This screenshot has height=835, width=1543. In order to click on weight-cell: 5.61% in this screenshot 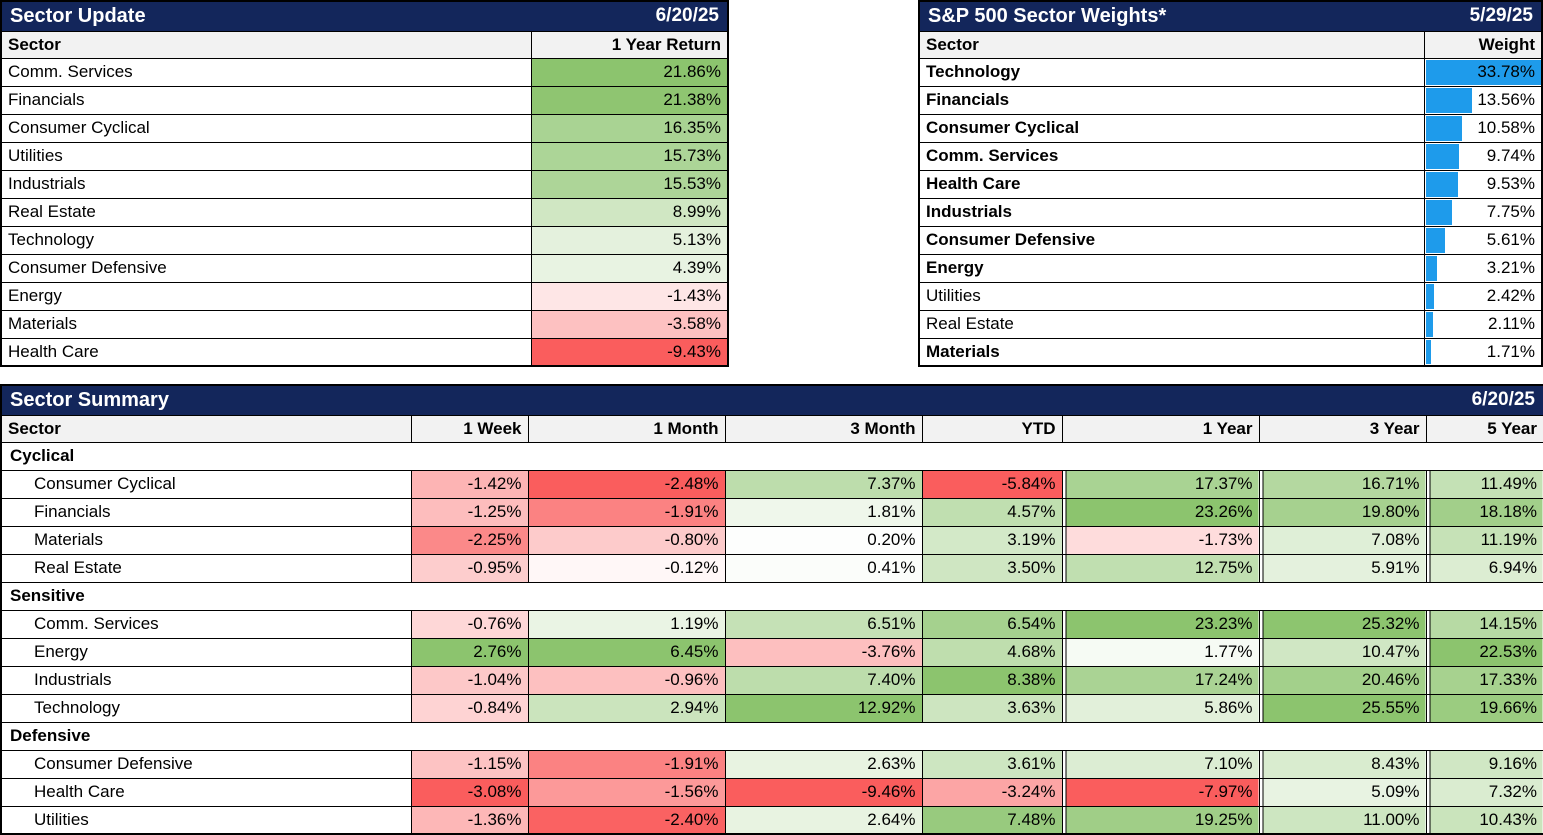, I will do `click(1483, 240)`.